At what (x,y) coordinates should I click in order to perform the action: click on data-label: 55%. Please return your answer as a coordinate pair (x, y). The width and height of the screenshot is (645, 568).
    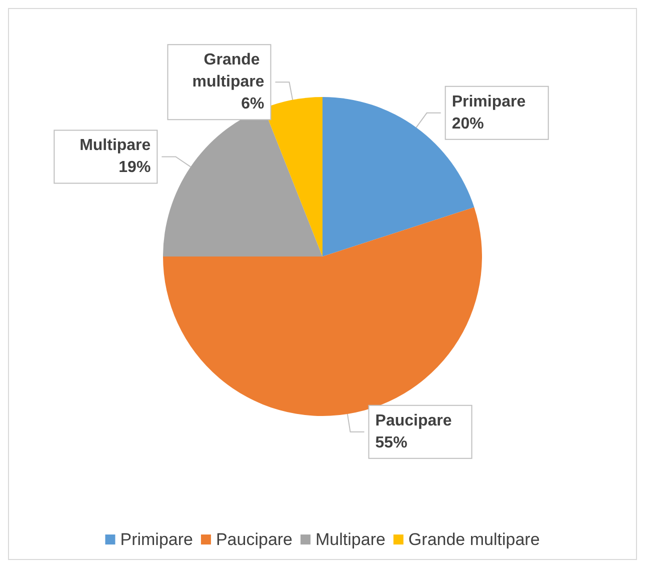
    Looking at the image, I should click on (391, 443).